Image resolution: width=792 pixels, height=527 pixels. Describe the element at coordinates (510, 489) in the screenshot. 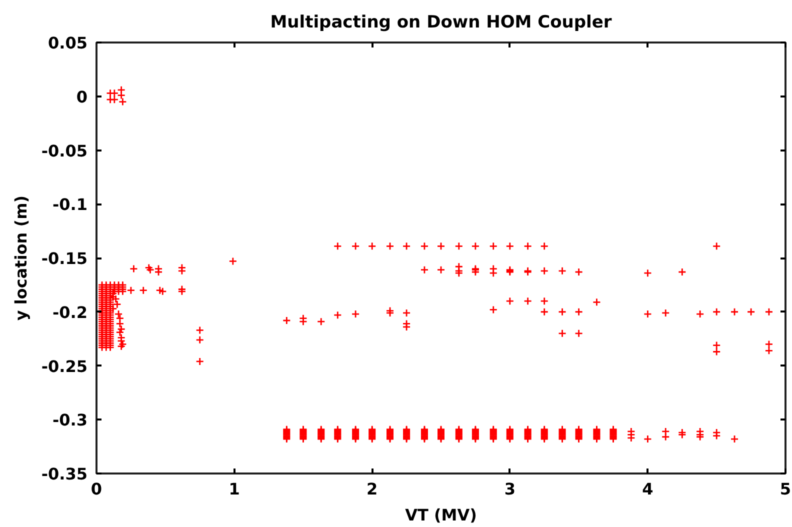

I see `x-tick-label: 3` at that location.